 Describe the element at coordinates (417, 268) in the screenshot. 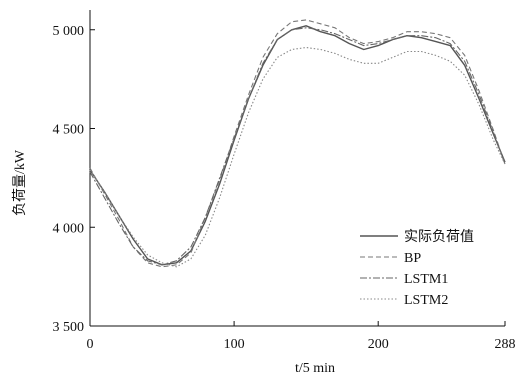

I see `legend: 实际负荷值 BP LSTM1 LSTM2` at that location.